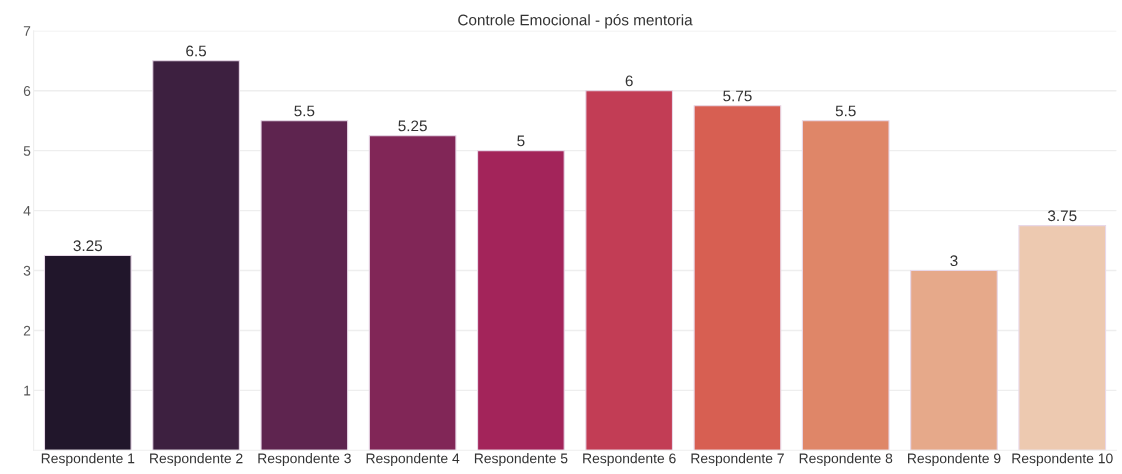 This screenshot has height=474, width=1122. Describe the element at coordinates (575, 21) in the screenshot. I see `chart-title: Controle Emocional - pós mentoria` at that location.